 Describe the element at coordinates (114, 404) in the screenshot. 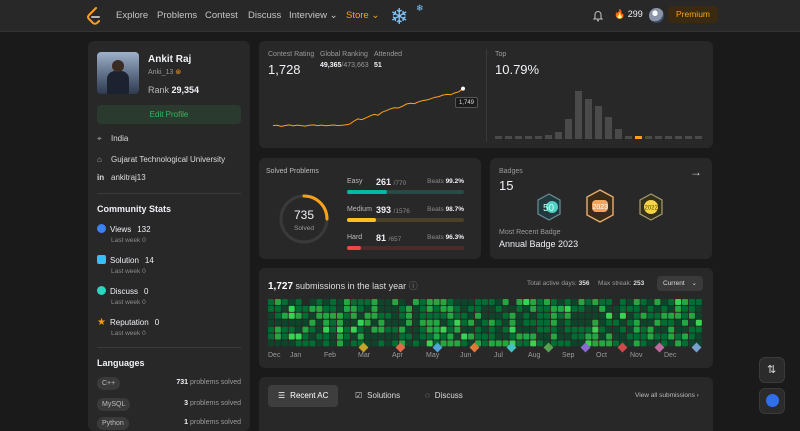

I see `language-tag: MySQL` at that location.